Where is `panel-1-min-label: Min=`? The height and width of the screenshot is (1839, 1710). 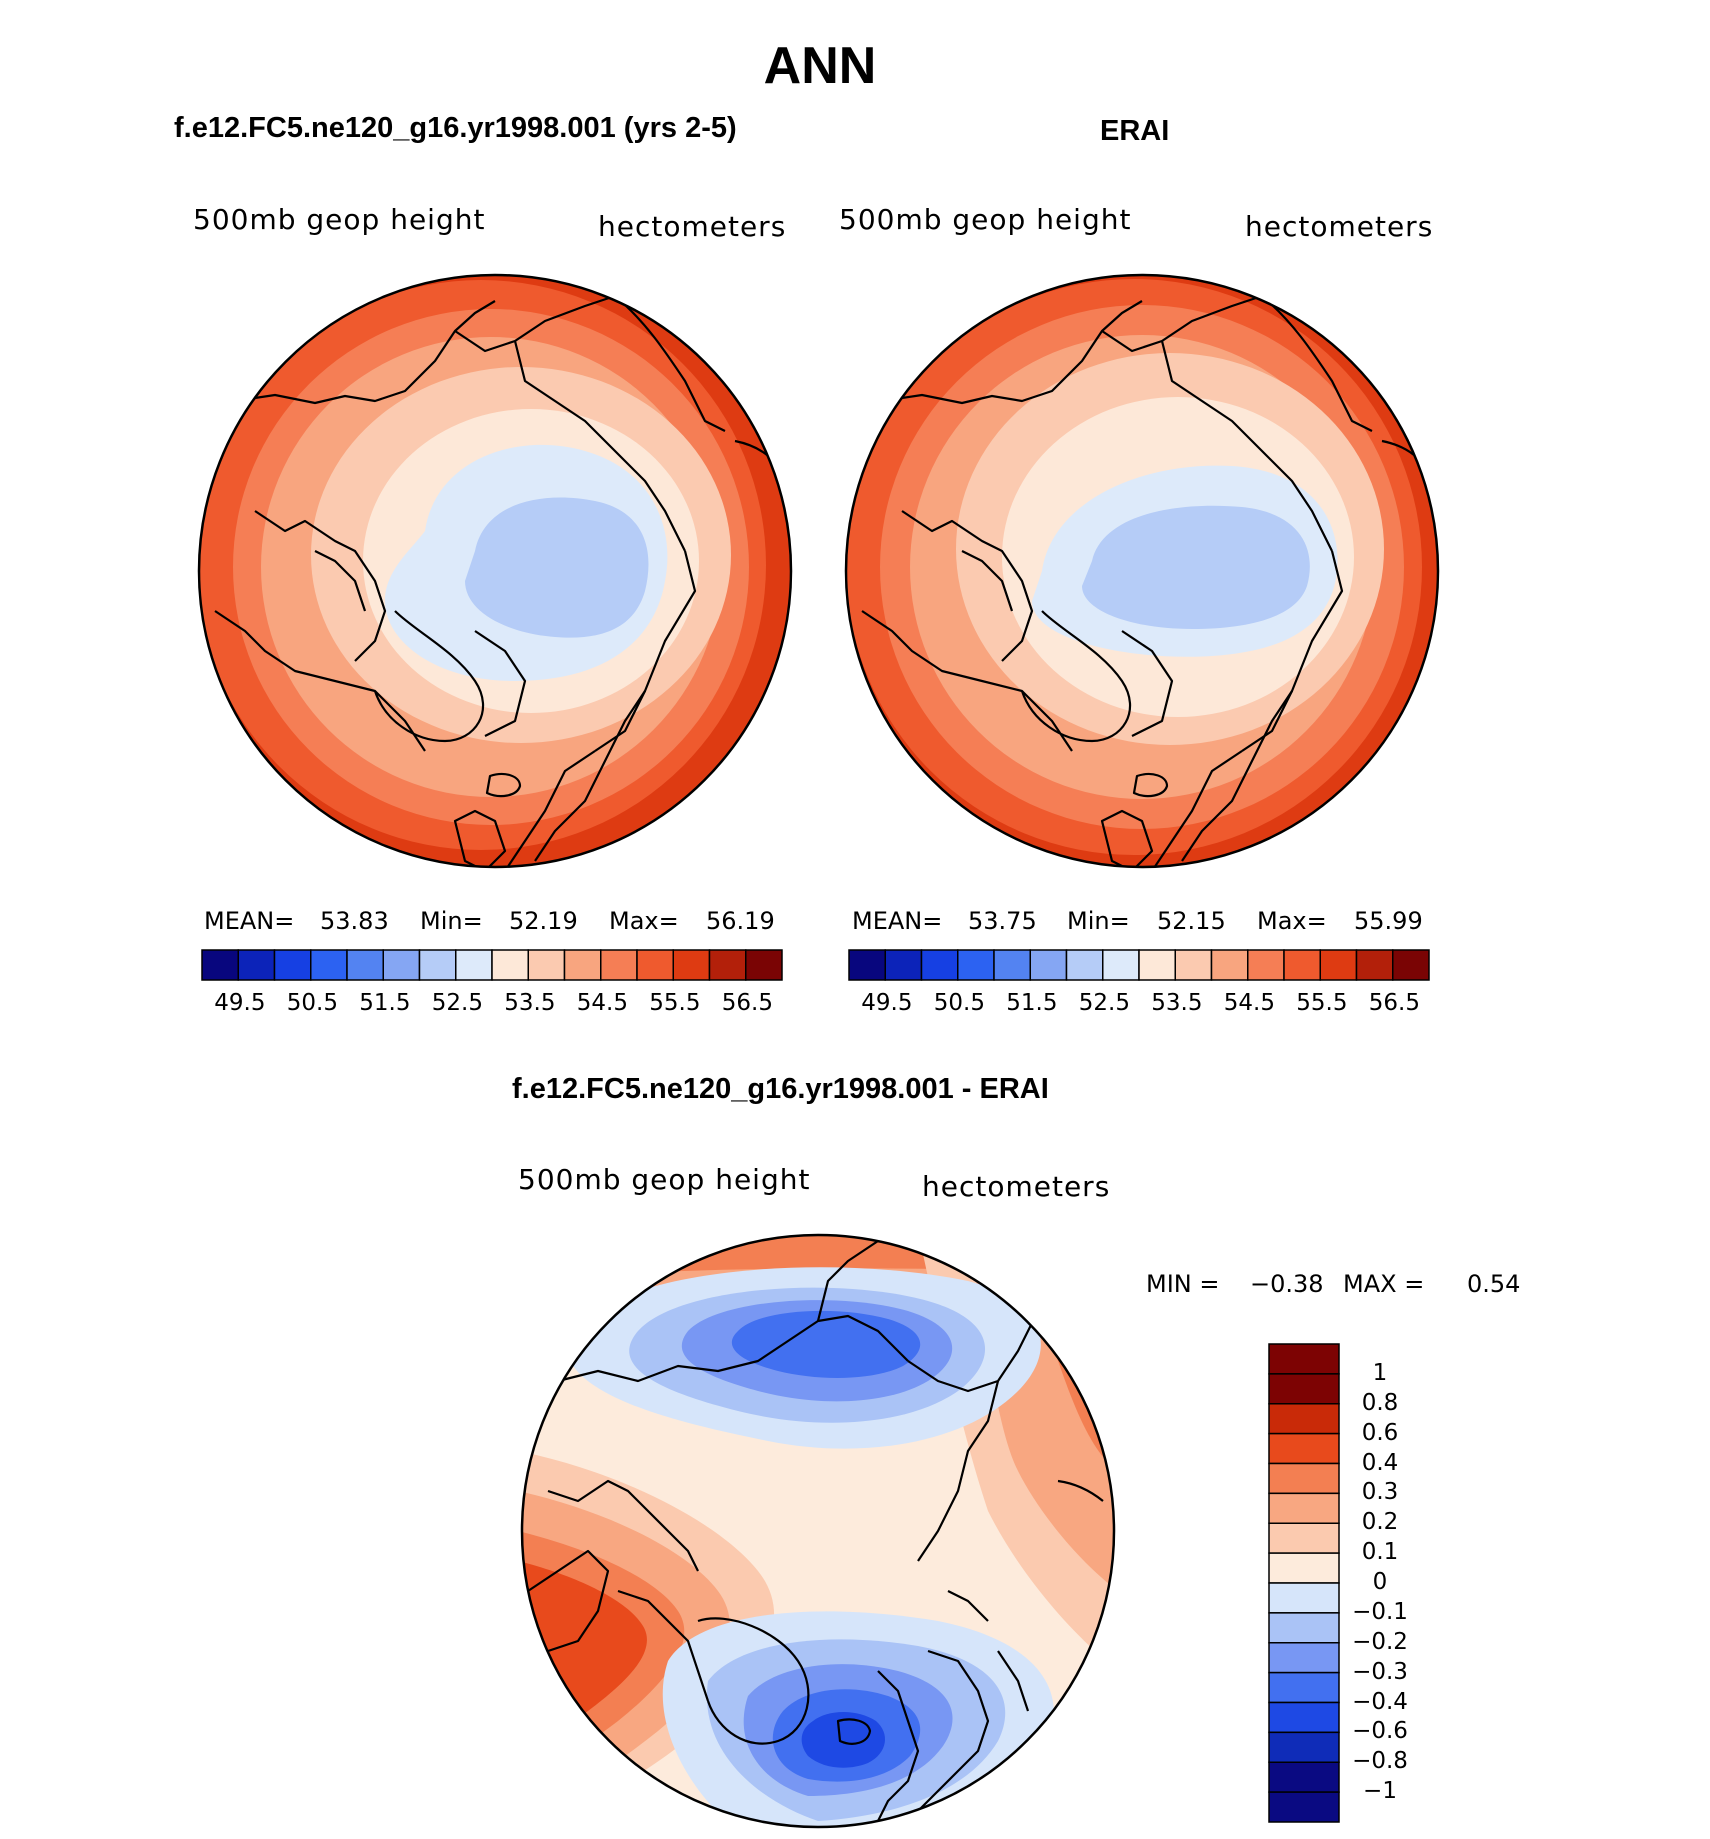 panel-1-min-label: Min= is located at coordinates (451, 921).